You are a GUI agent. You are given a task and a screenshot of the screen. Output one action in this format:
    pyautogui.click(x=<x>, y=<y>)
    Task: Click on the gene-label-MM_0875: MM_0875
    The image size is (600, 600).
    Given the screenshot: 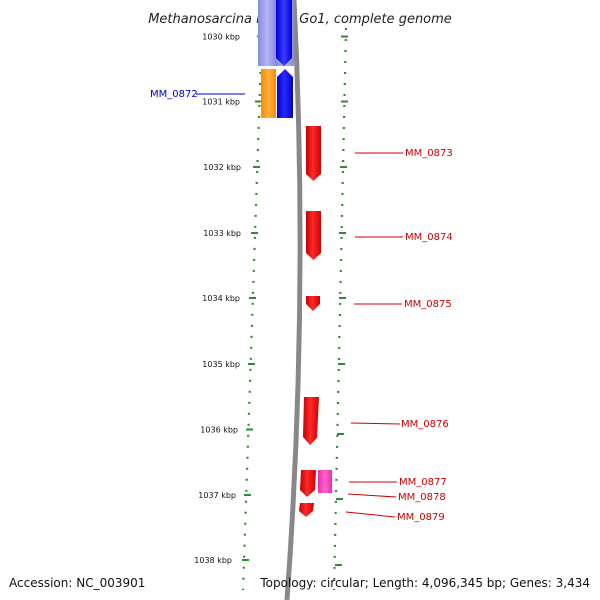 What is the action you would take?
    pyautogui.click(x=428, y=304)
    